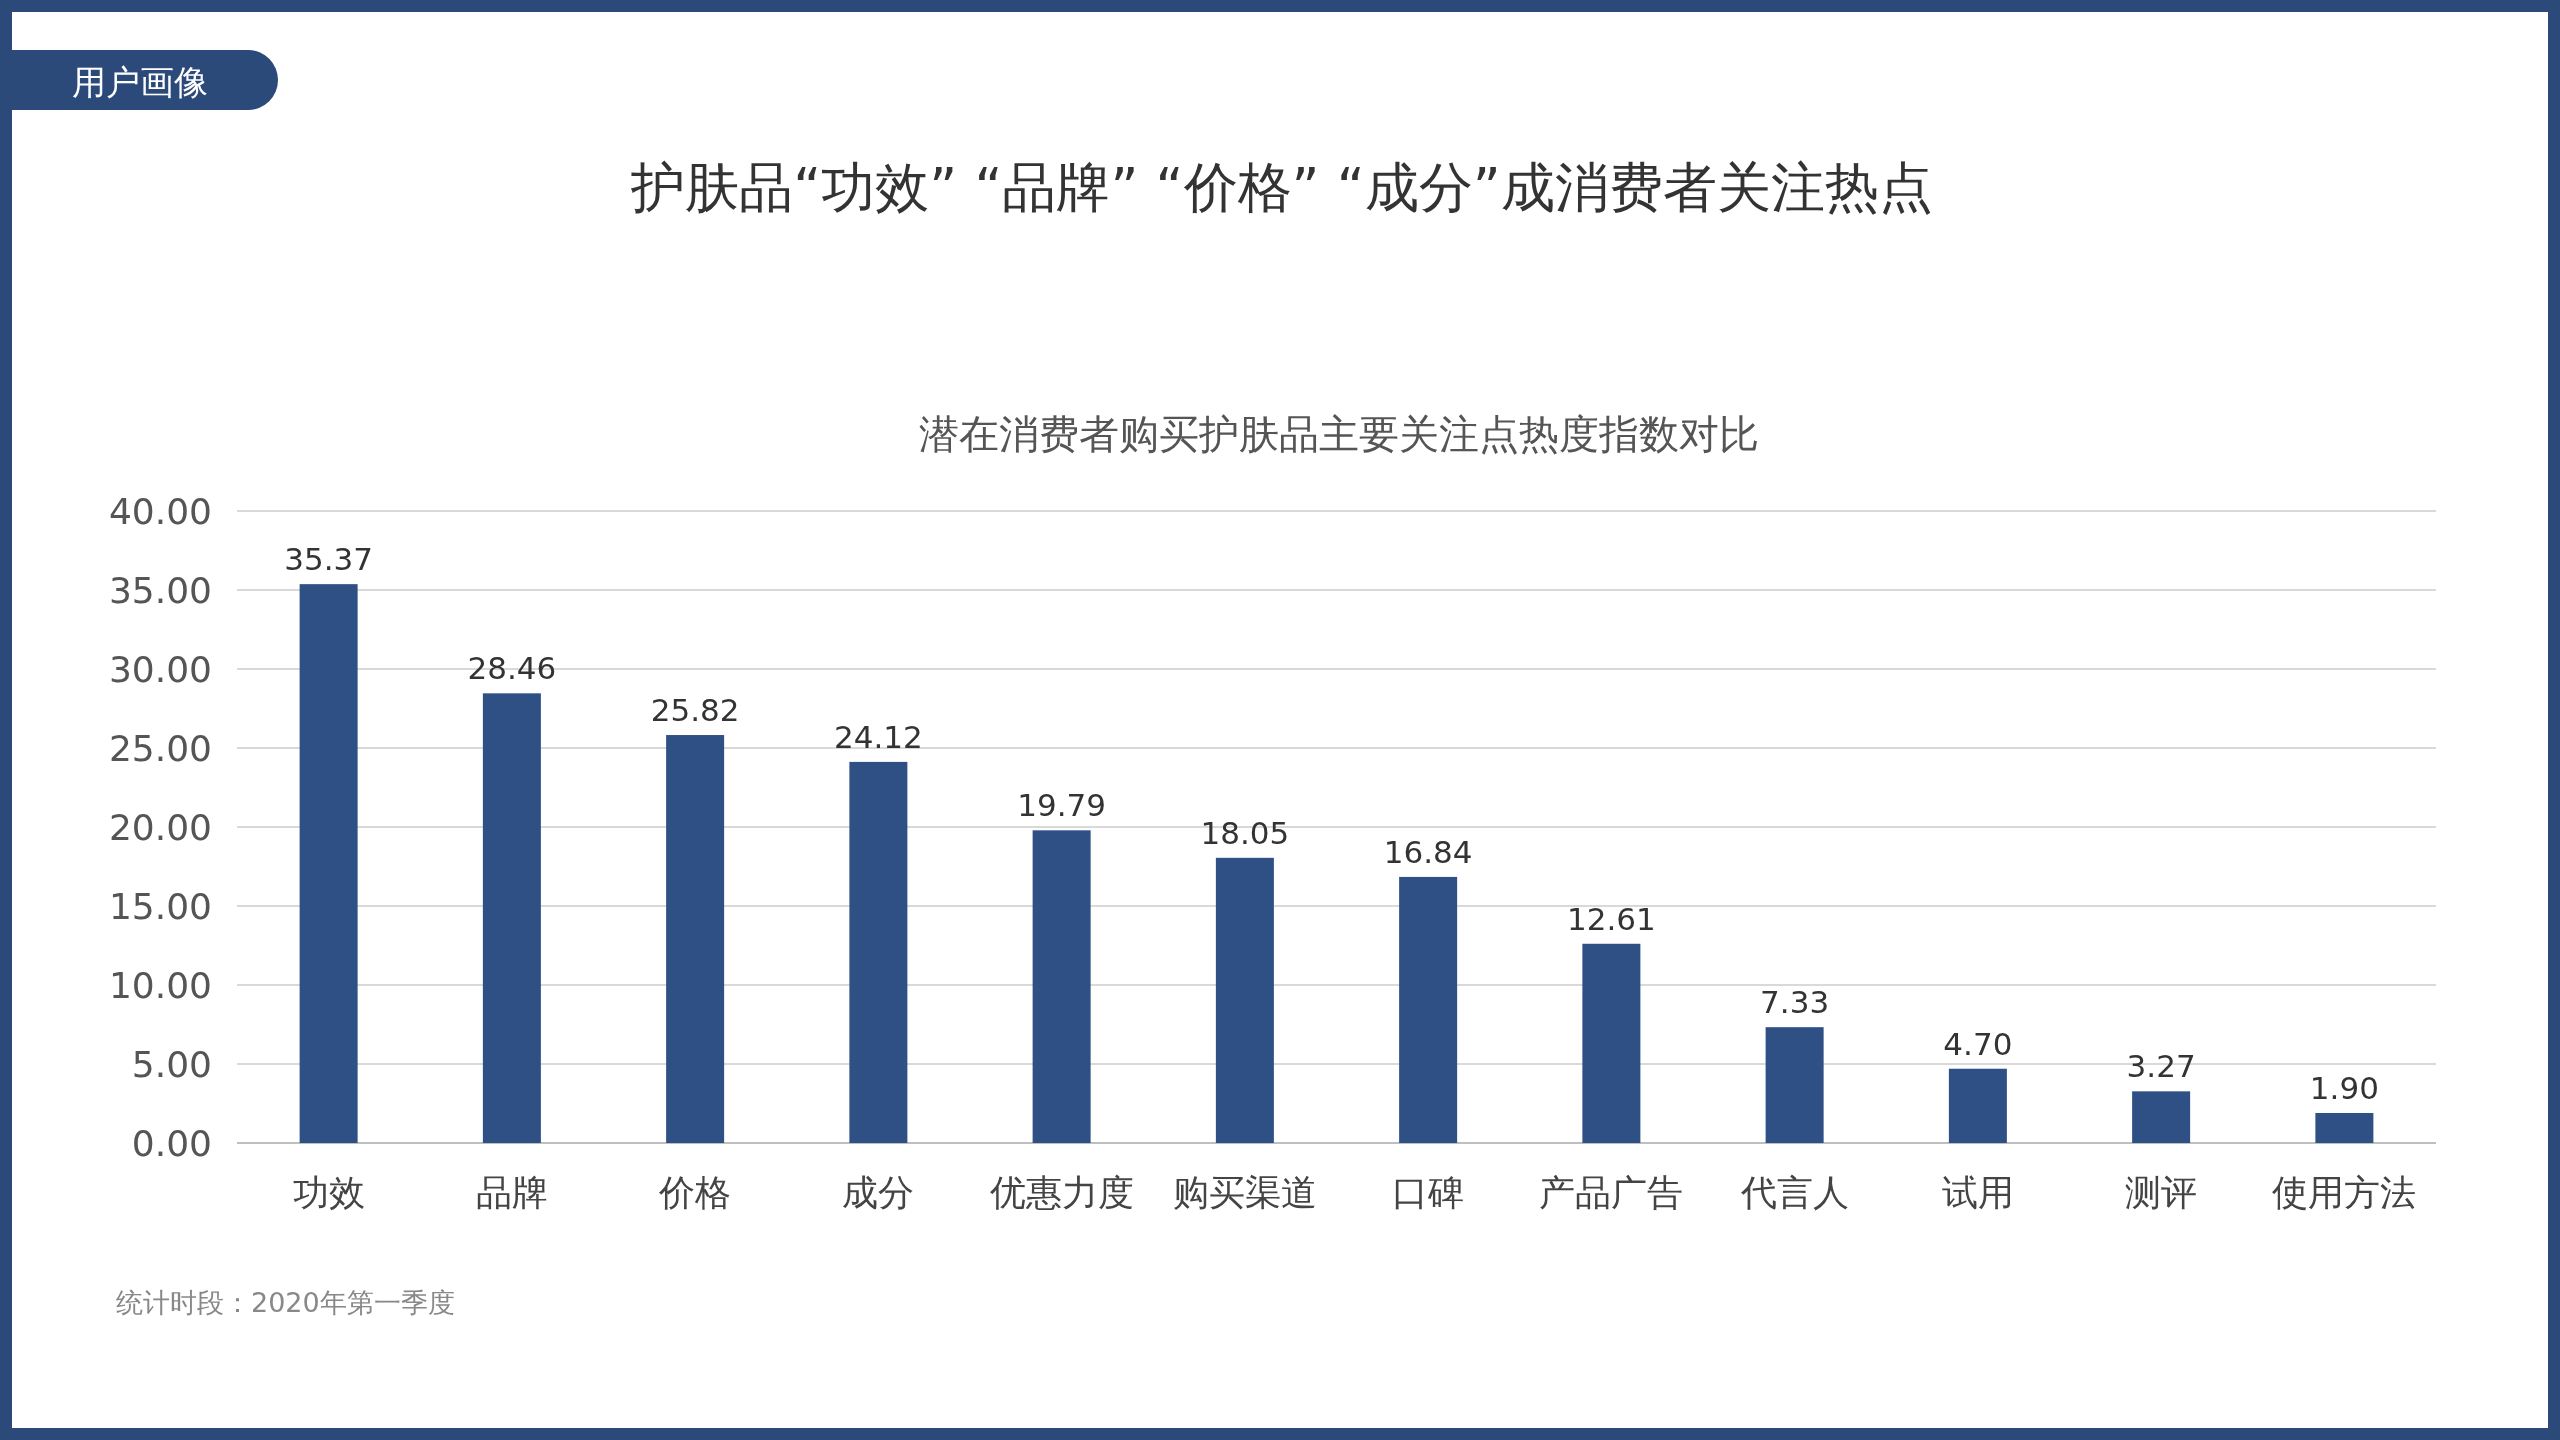 The image size is (2560, 1440). What do you see at coordinates (1611, 918) in the screenshot?
I see `data-label: 12.61` at bounding box center [1611, 918].